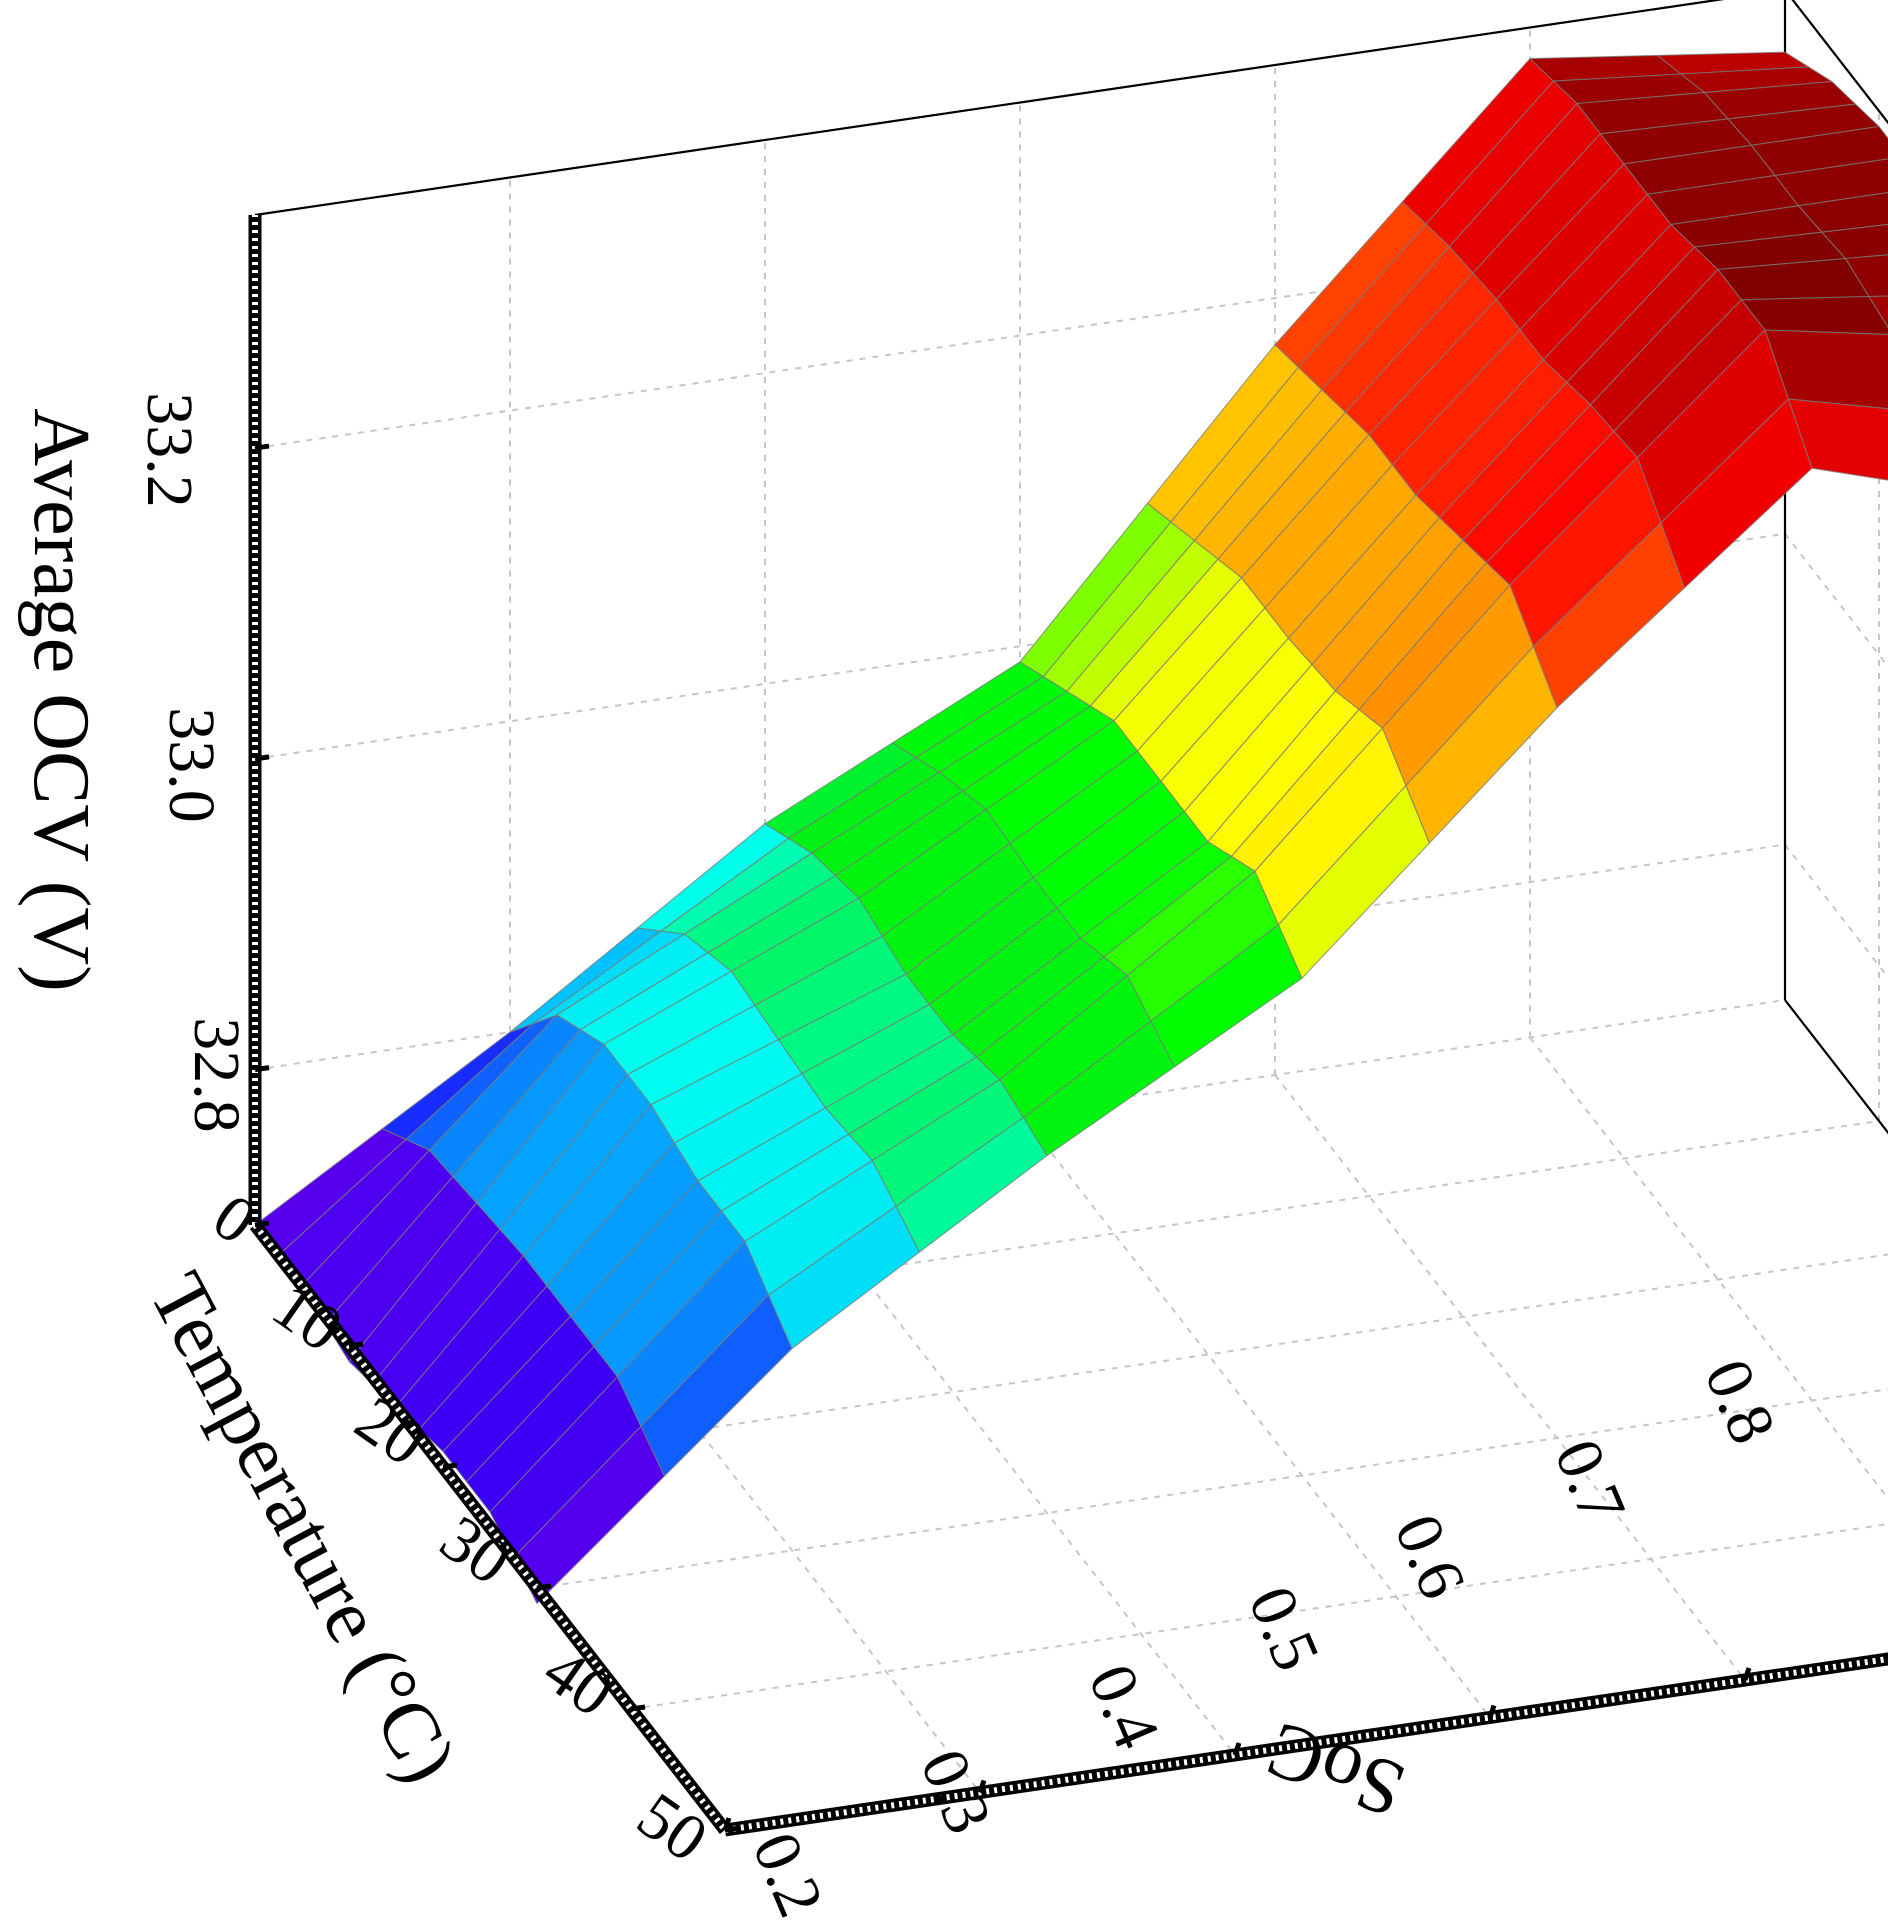 This screenshot has width=1888, height=1927. I want to click on soc-tick-label: 0.7, so click(1589, 1481).